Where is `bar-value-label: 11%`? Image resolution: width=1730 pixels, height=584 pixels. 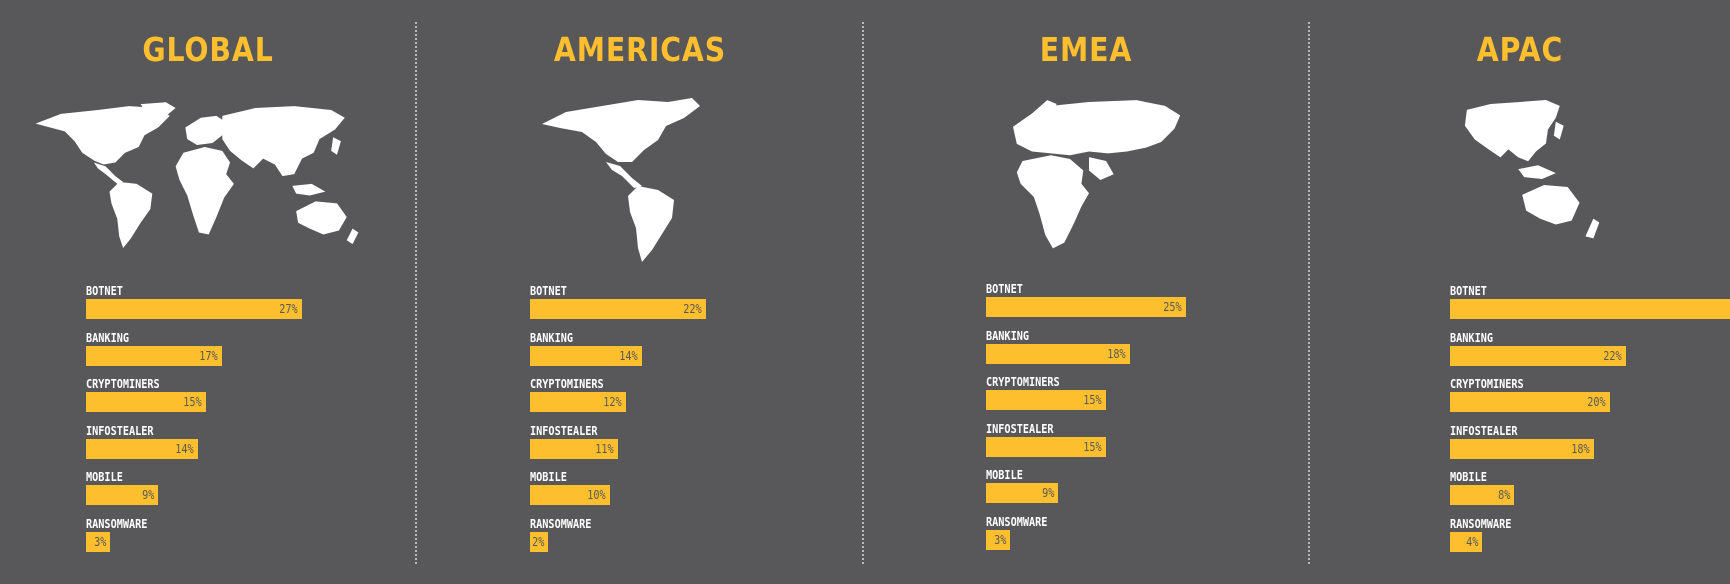
bar-value-label: 11% is located at coordinates (604, 448).